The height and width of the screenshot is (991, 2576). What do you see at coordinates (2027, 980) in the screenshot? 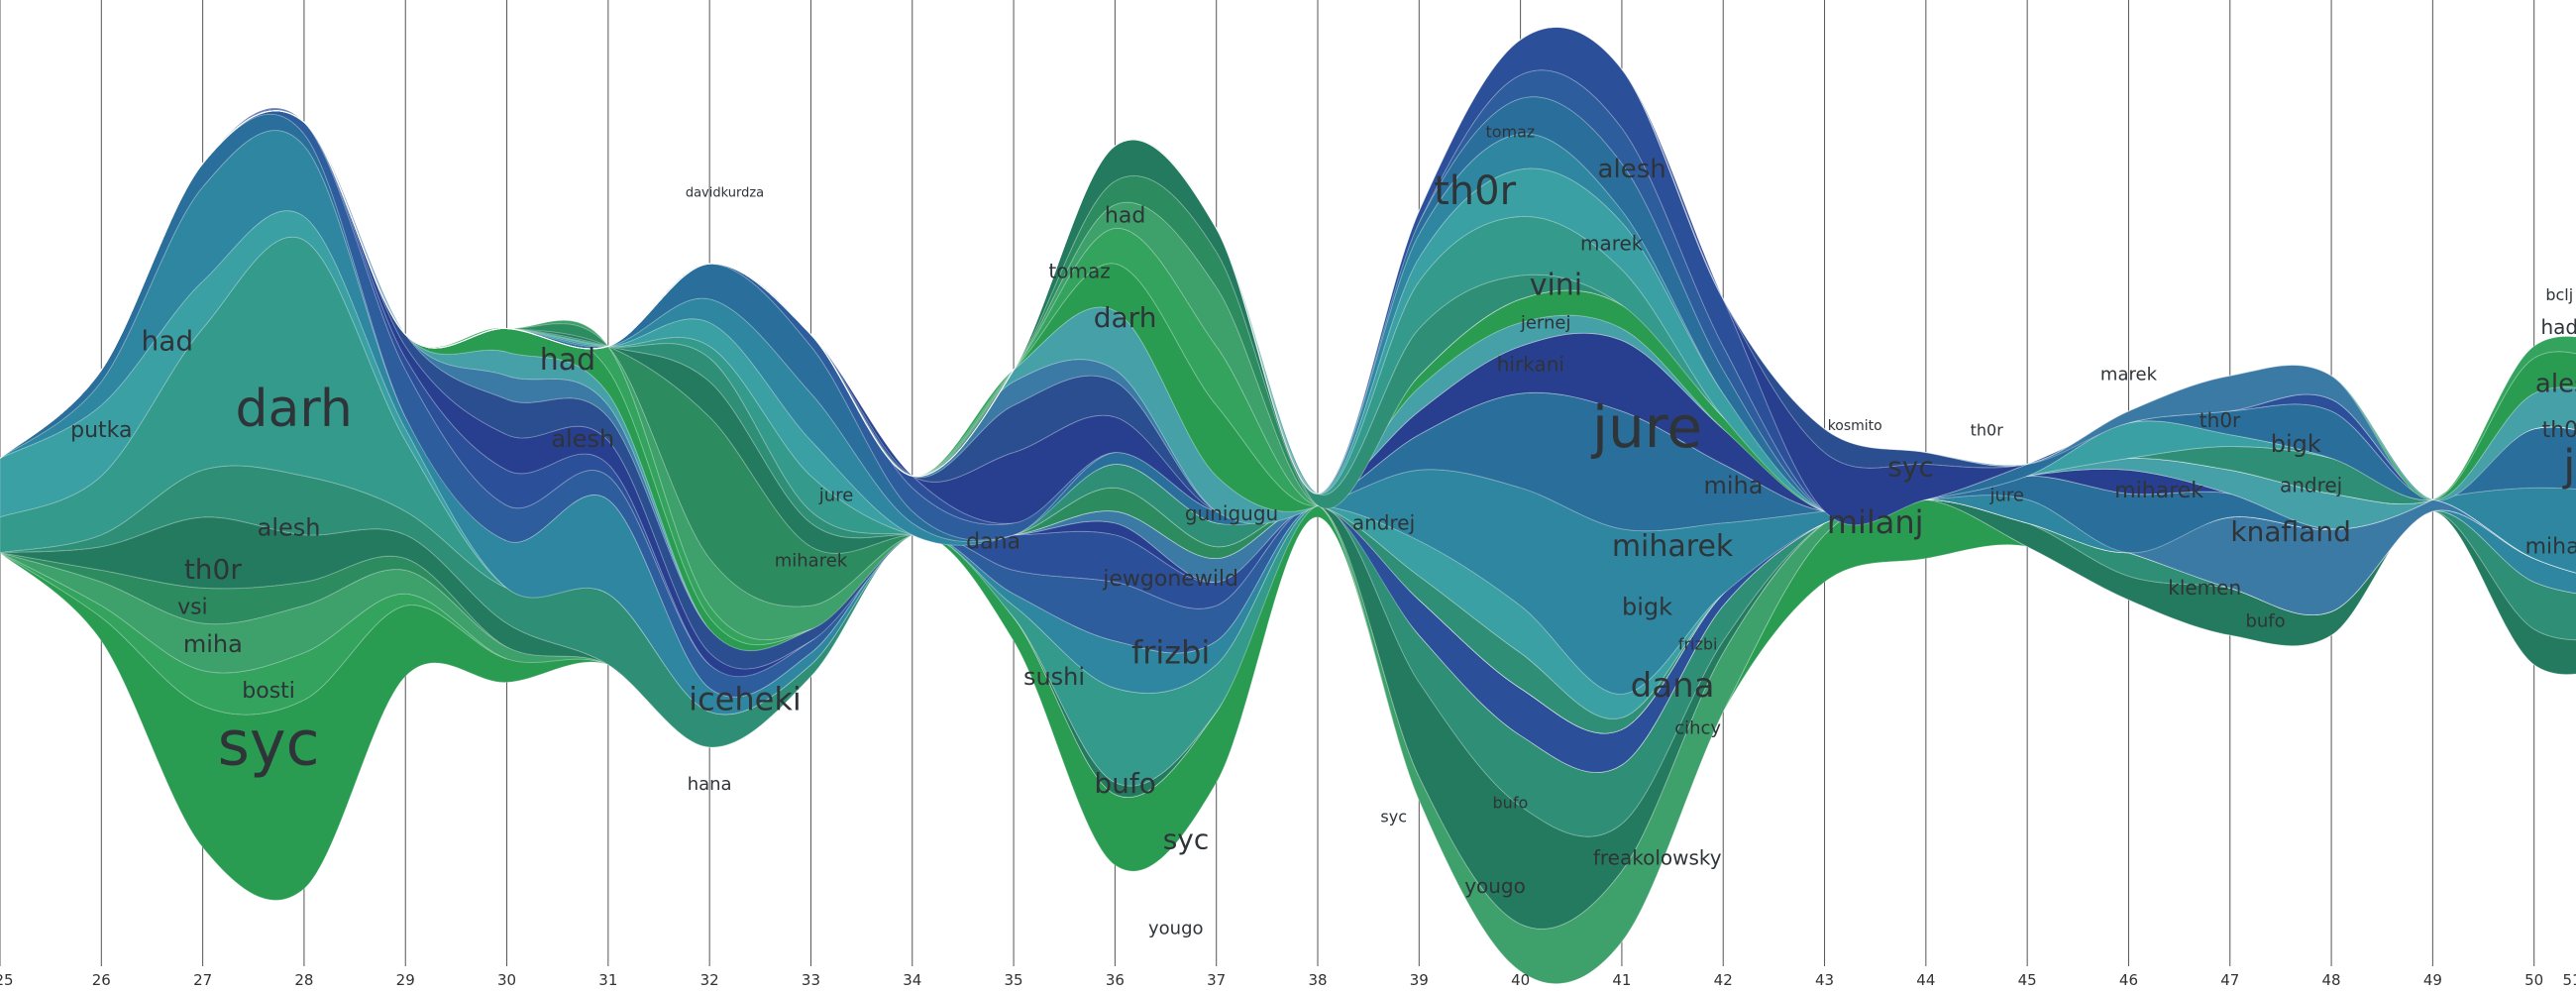
I see `x-tick-label-45: 45` at bounding box center [2027, 980].